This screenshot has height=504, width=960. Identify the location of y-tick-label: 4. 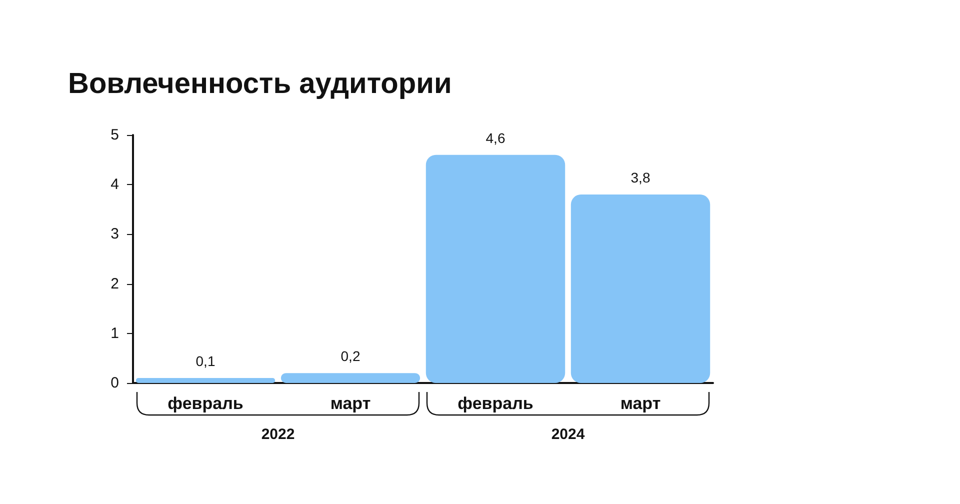
(114, 185).